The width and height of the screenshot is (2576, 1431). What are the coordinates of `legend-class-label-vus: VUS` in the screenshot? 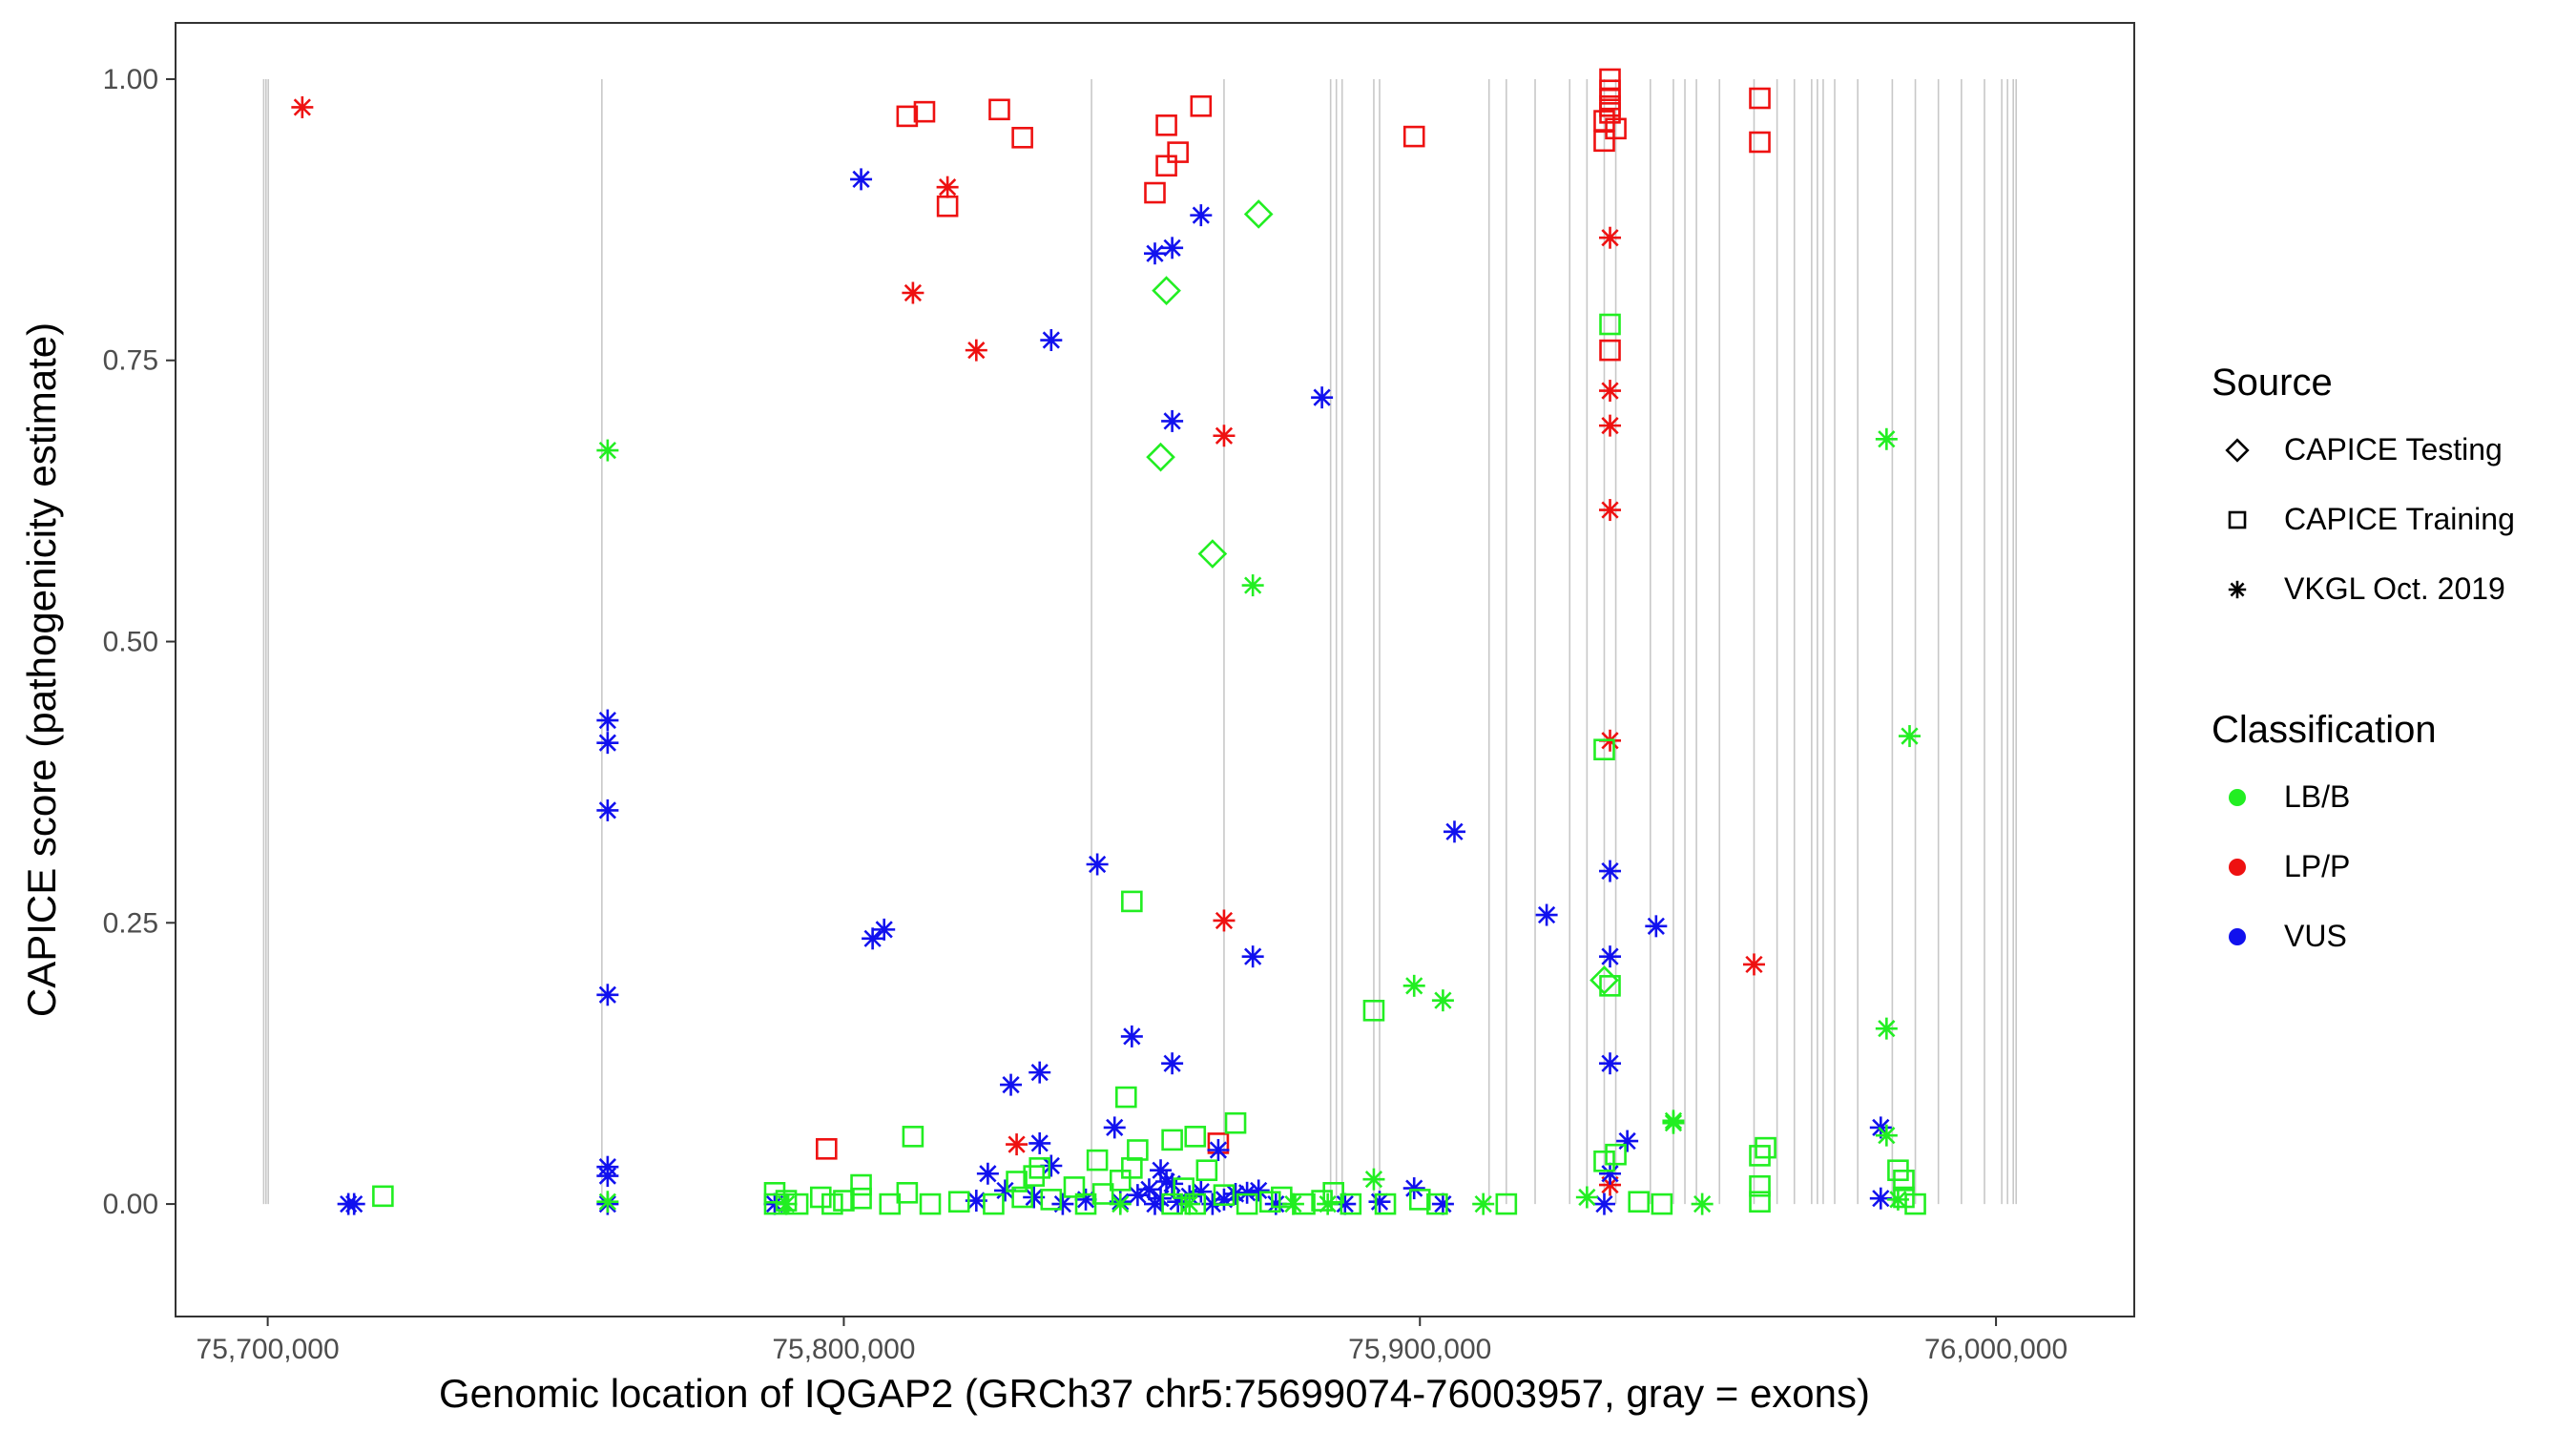 It's located at (2315, 936).